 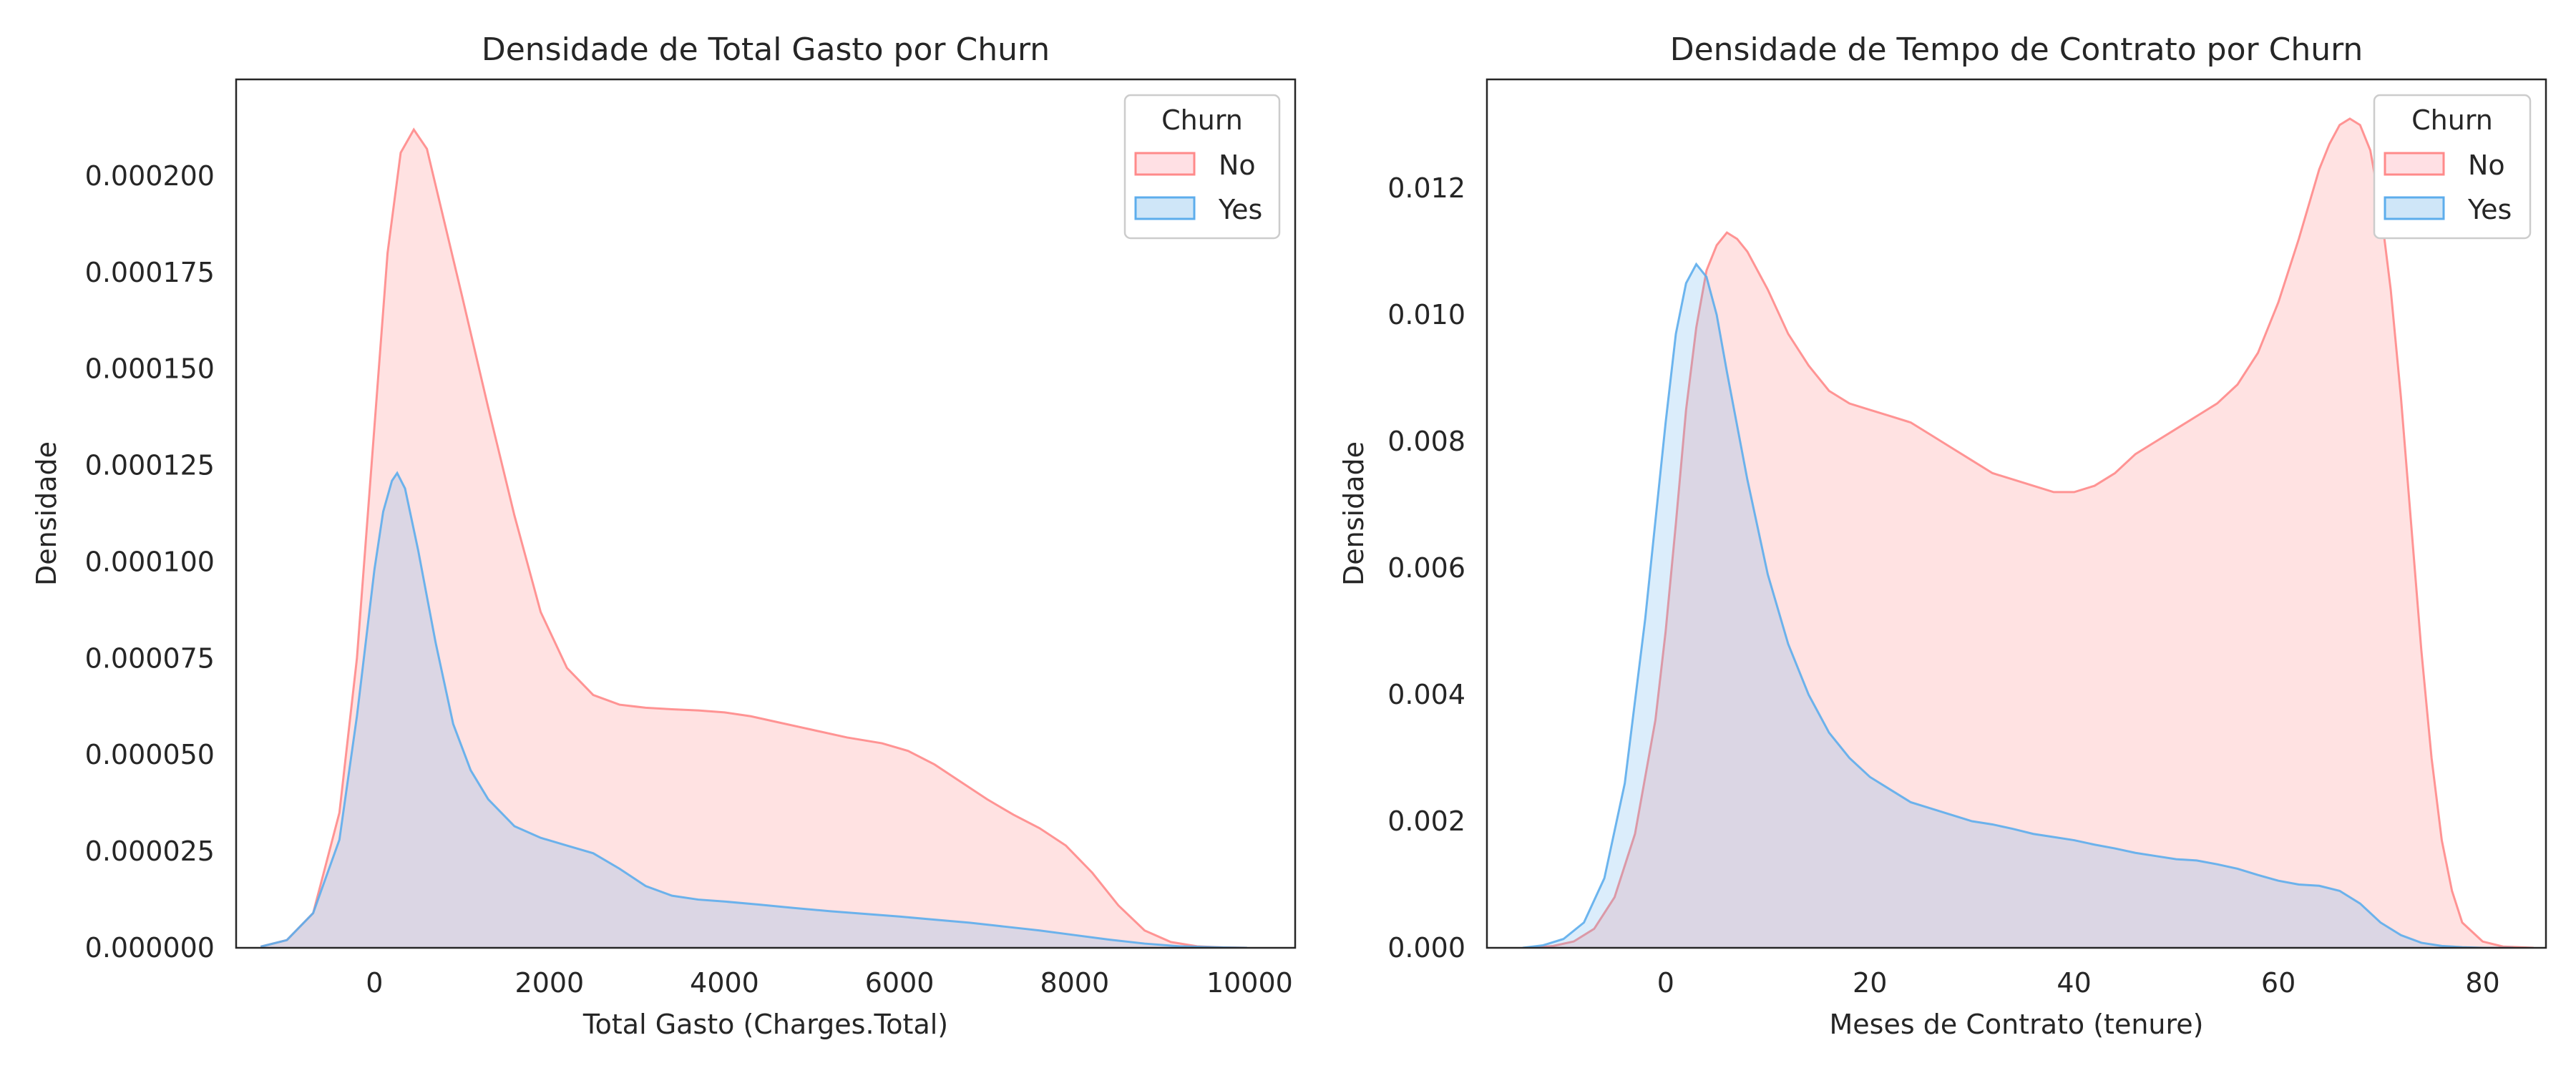 What do you see at coordinates (2016, 49) in the screenshot?
I see `chart-title: Densidade de Tempo de Contrato por Churn` at bounding box center [2016, 49].